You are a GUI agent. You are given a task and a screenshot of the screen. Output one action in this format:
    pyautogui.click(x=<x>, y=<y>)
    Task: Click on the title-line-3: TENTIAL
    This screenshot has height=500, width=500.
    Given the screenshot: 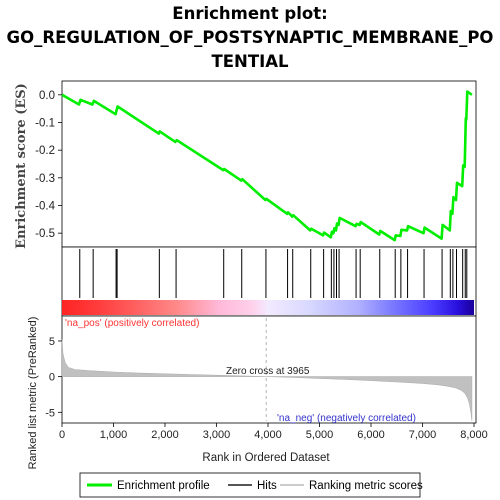 What is the action you would take?
    pyautogui.click(x=250, y=61)
    